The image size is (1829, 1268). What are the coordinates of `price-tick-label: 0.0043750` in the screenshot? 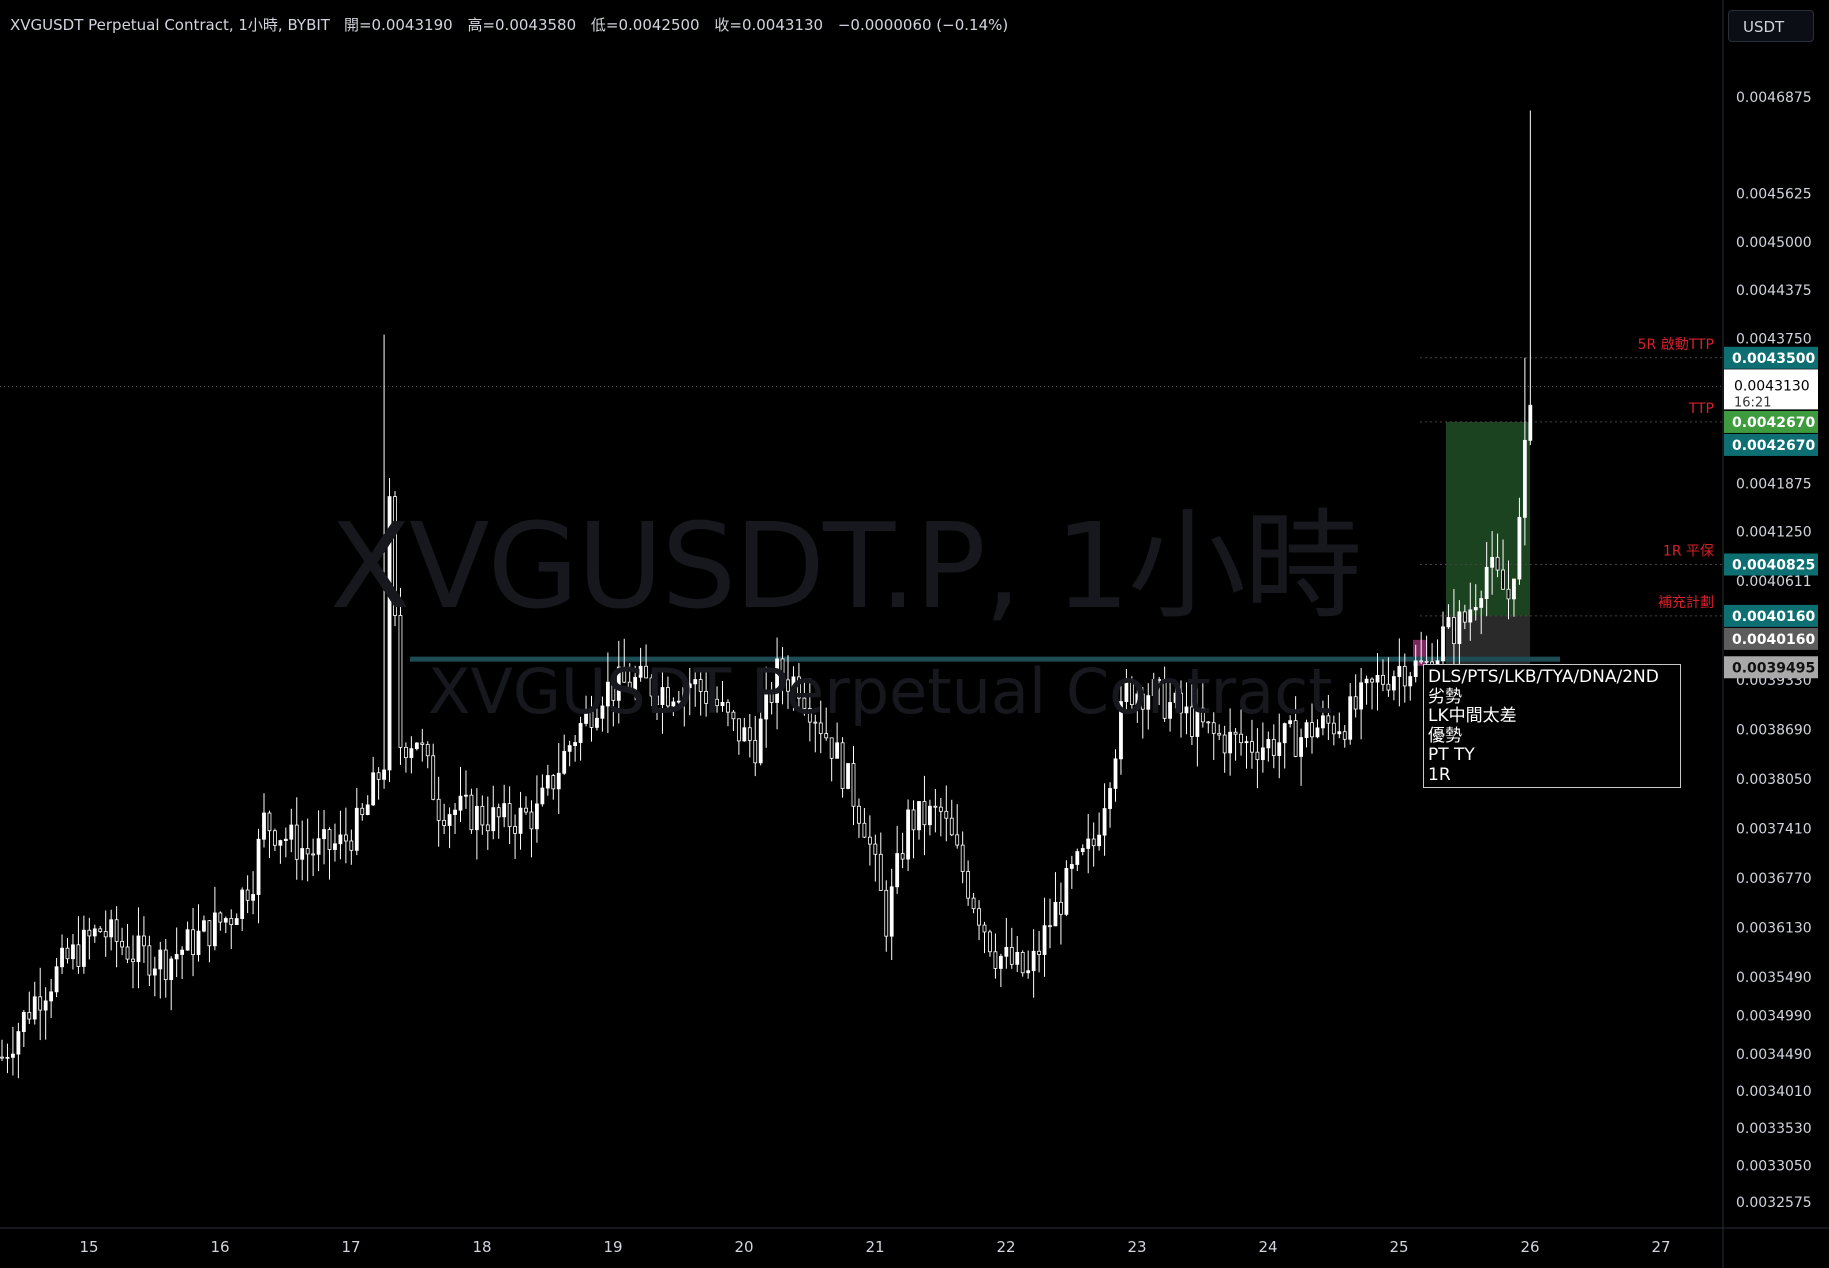 It's located at (1774, 339).